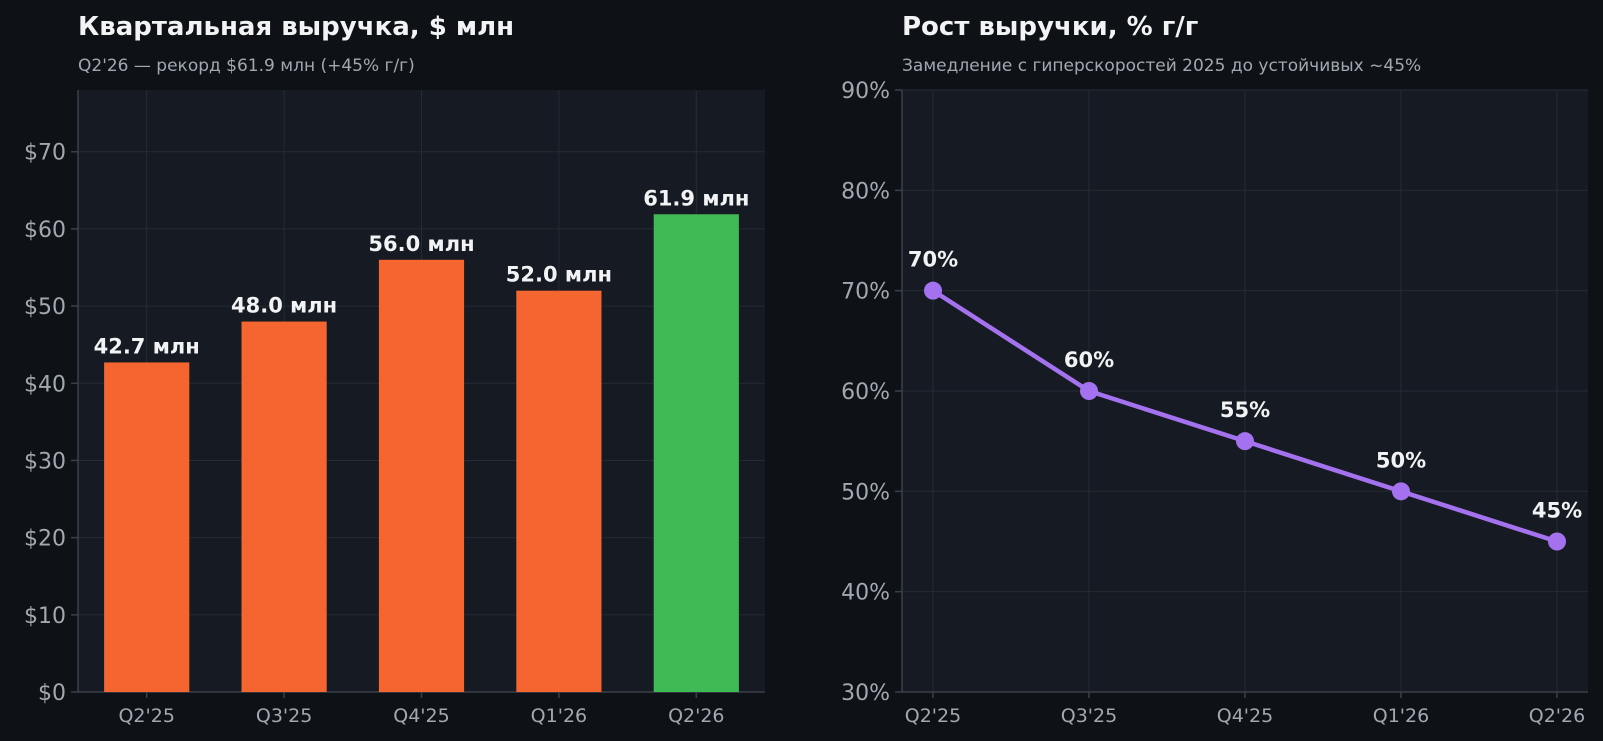 The height and width of the screenshot is (741, 1603). What do you see at coordinates (147, 346) in the screenshot?
I see `bar-value-label: 42.7 млн` at bounding box center [147, 346].